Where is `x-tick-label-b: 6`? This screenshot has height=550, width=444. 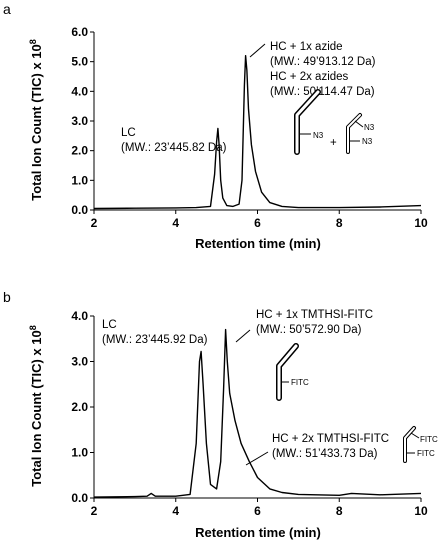
x-tick-label-b: 6 is located at coordinates (257, 511).